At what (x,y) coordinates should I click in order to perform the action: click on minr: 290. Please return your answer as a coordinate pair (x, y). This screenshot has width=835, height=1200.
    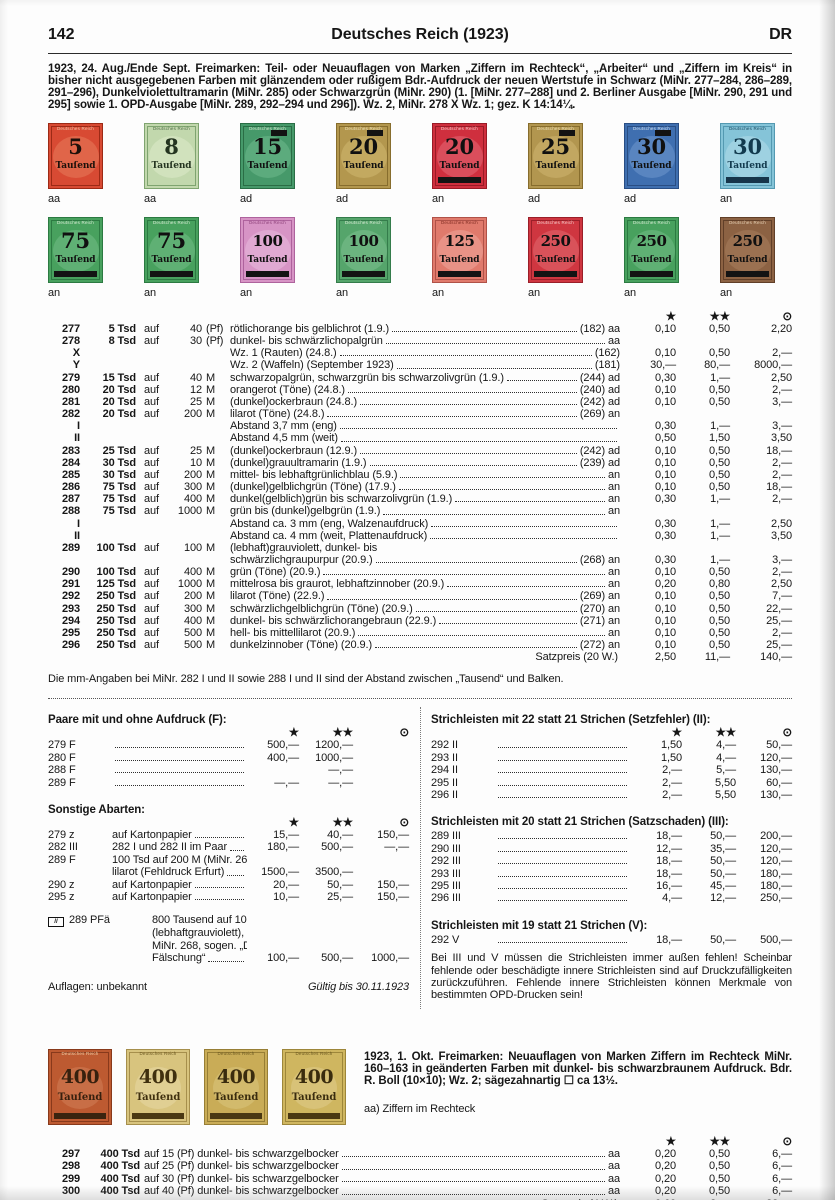
    Looking at the image, I should click on (70, 572).